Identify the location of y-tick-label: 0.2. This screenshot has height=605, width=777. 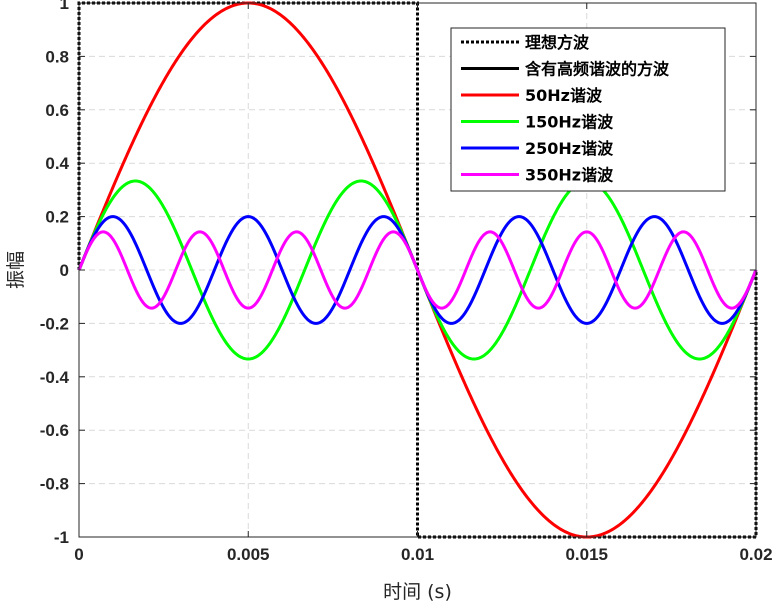
(57, 217).